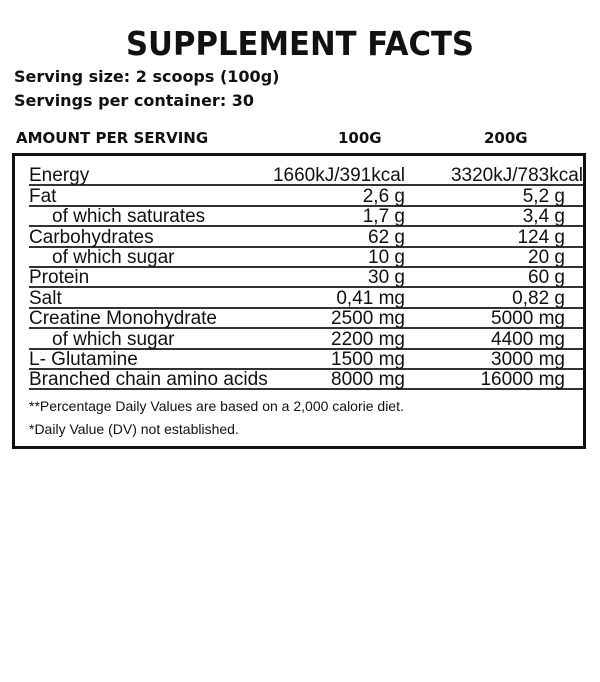 The height and width of the screenshot is (682, 600). Describe the element at coordinates (43, 196) in the screenshot. I see `nutrient-name: Fat` at that location.